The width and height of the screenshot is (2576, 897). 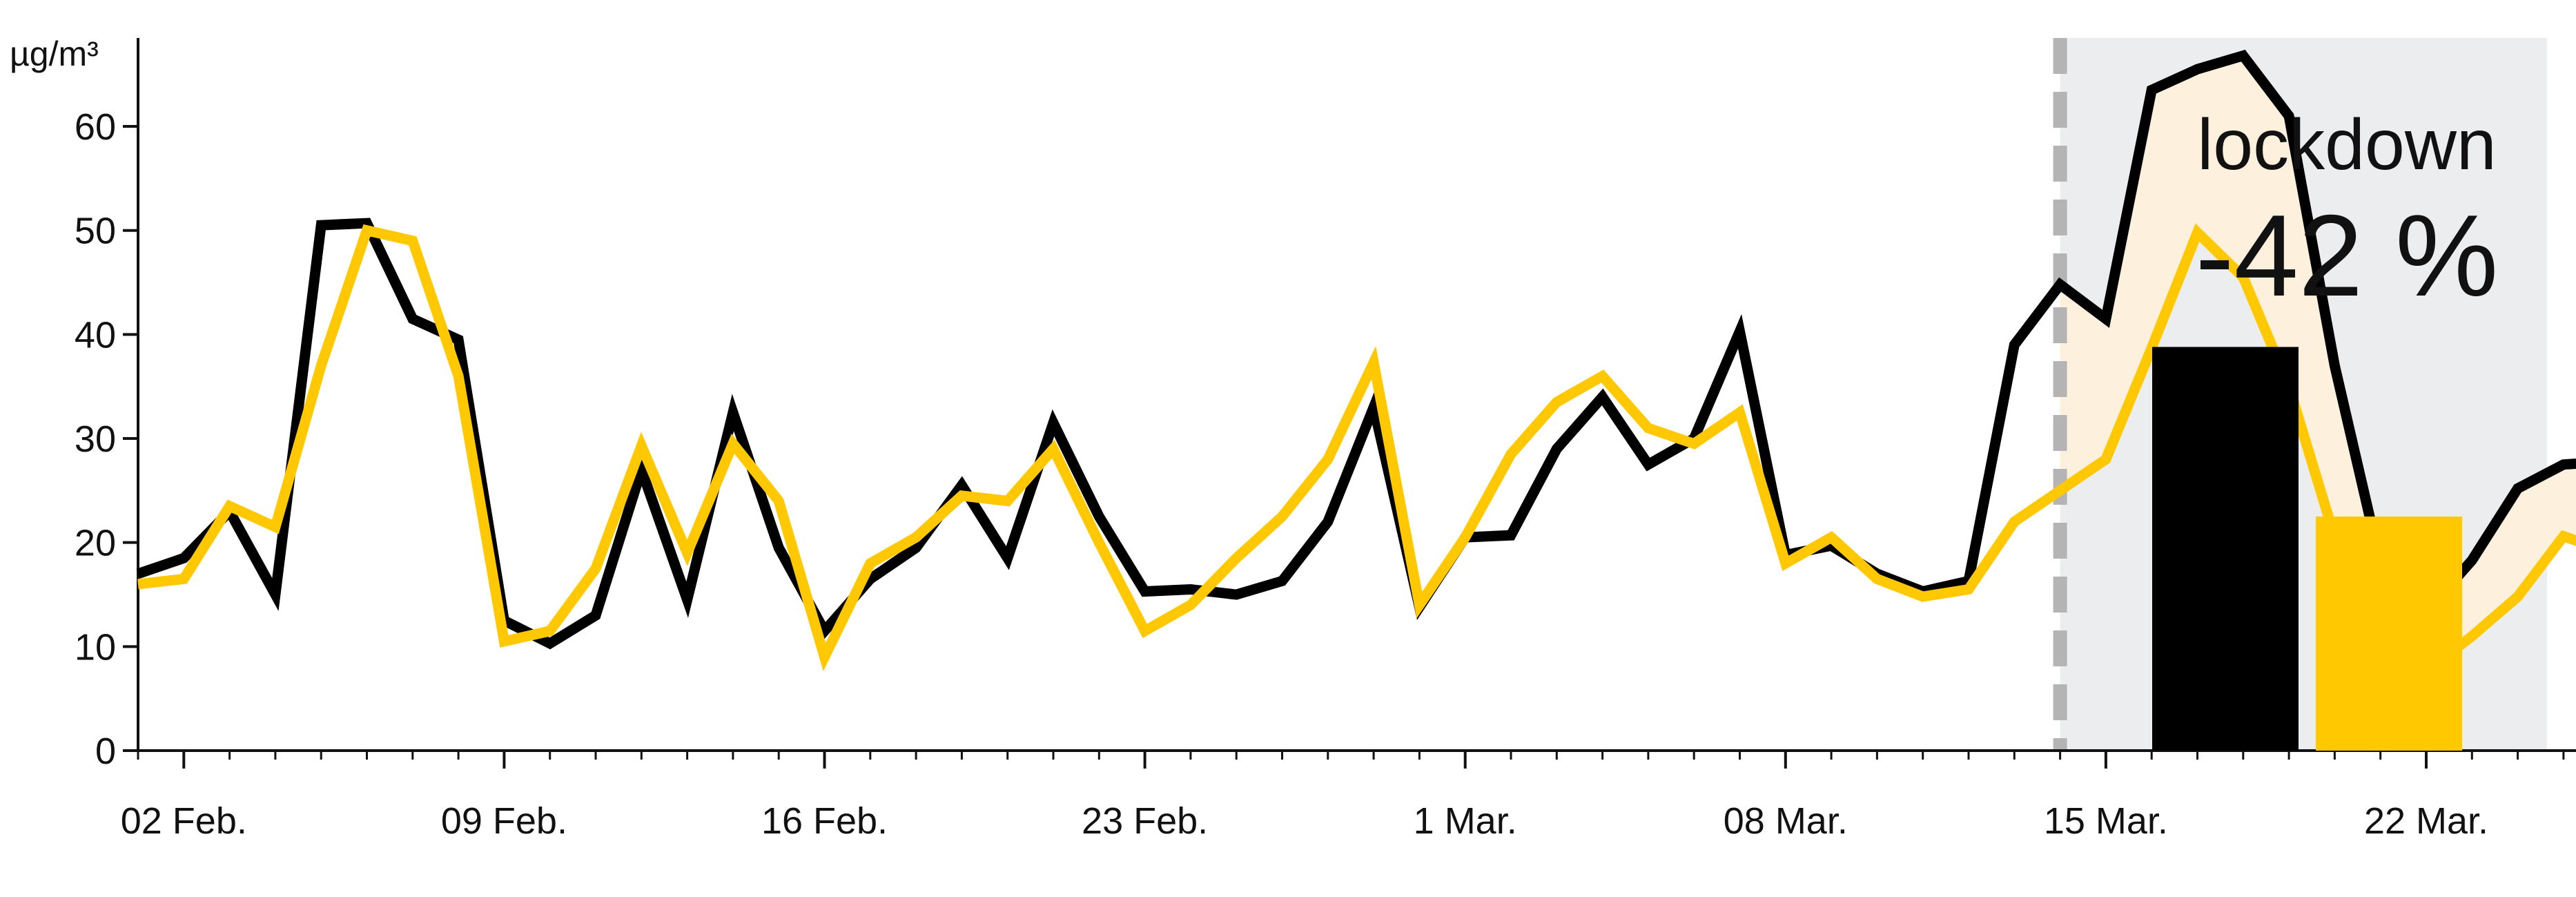 I want to click on y-tick-label: 20, so click(x=95, y=543).